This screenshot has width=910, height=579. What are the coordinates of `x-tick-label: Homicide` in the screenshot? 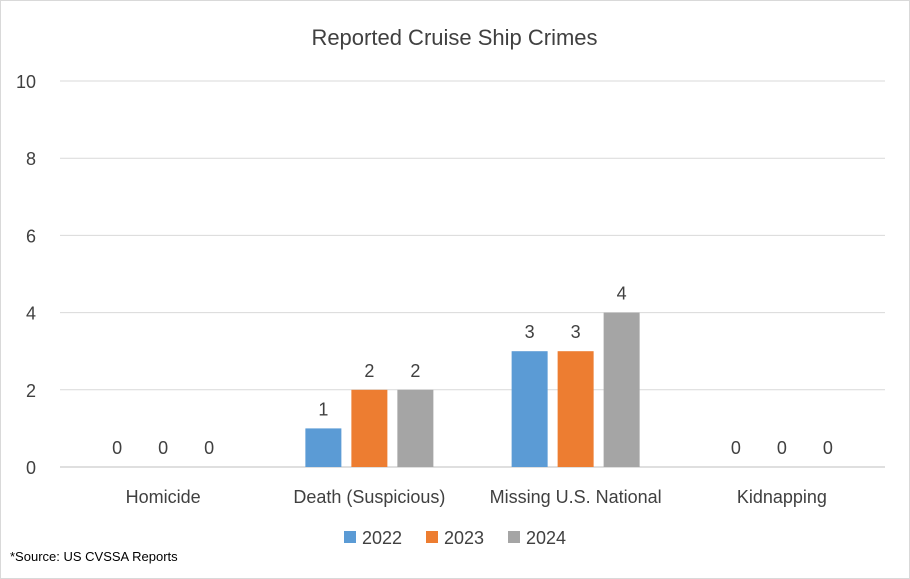 It's located at (163, 497).